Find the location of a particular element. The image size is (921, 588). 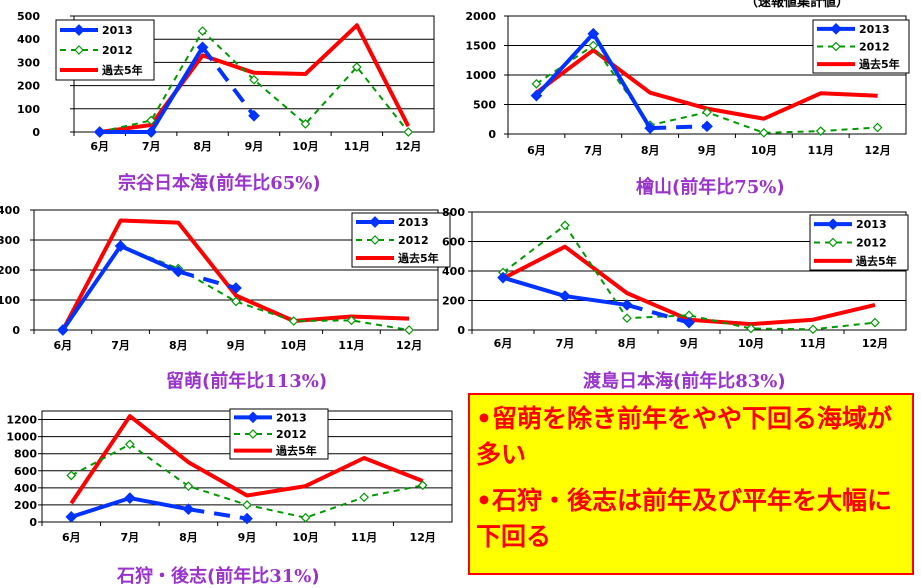

legend-marker-s2012 is located at coordinates (79, 50).